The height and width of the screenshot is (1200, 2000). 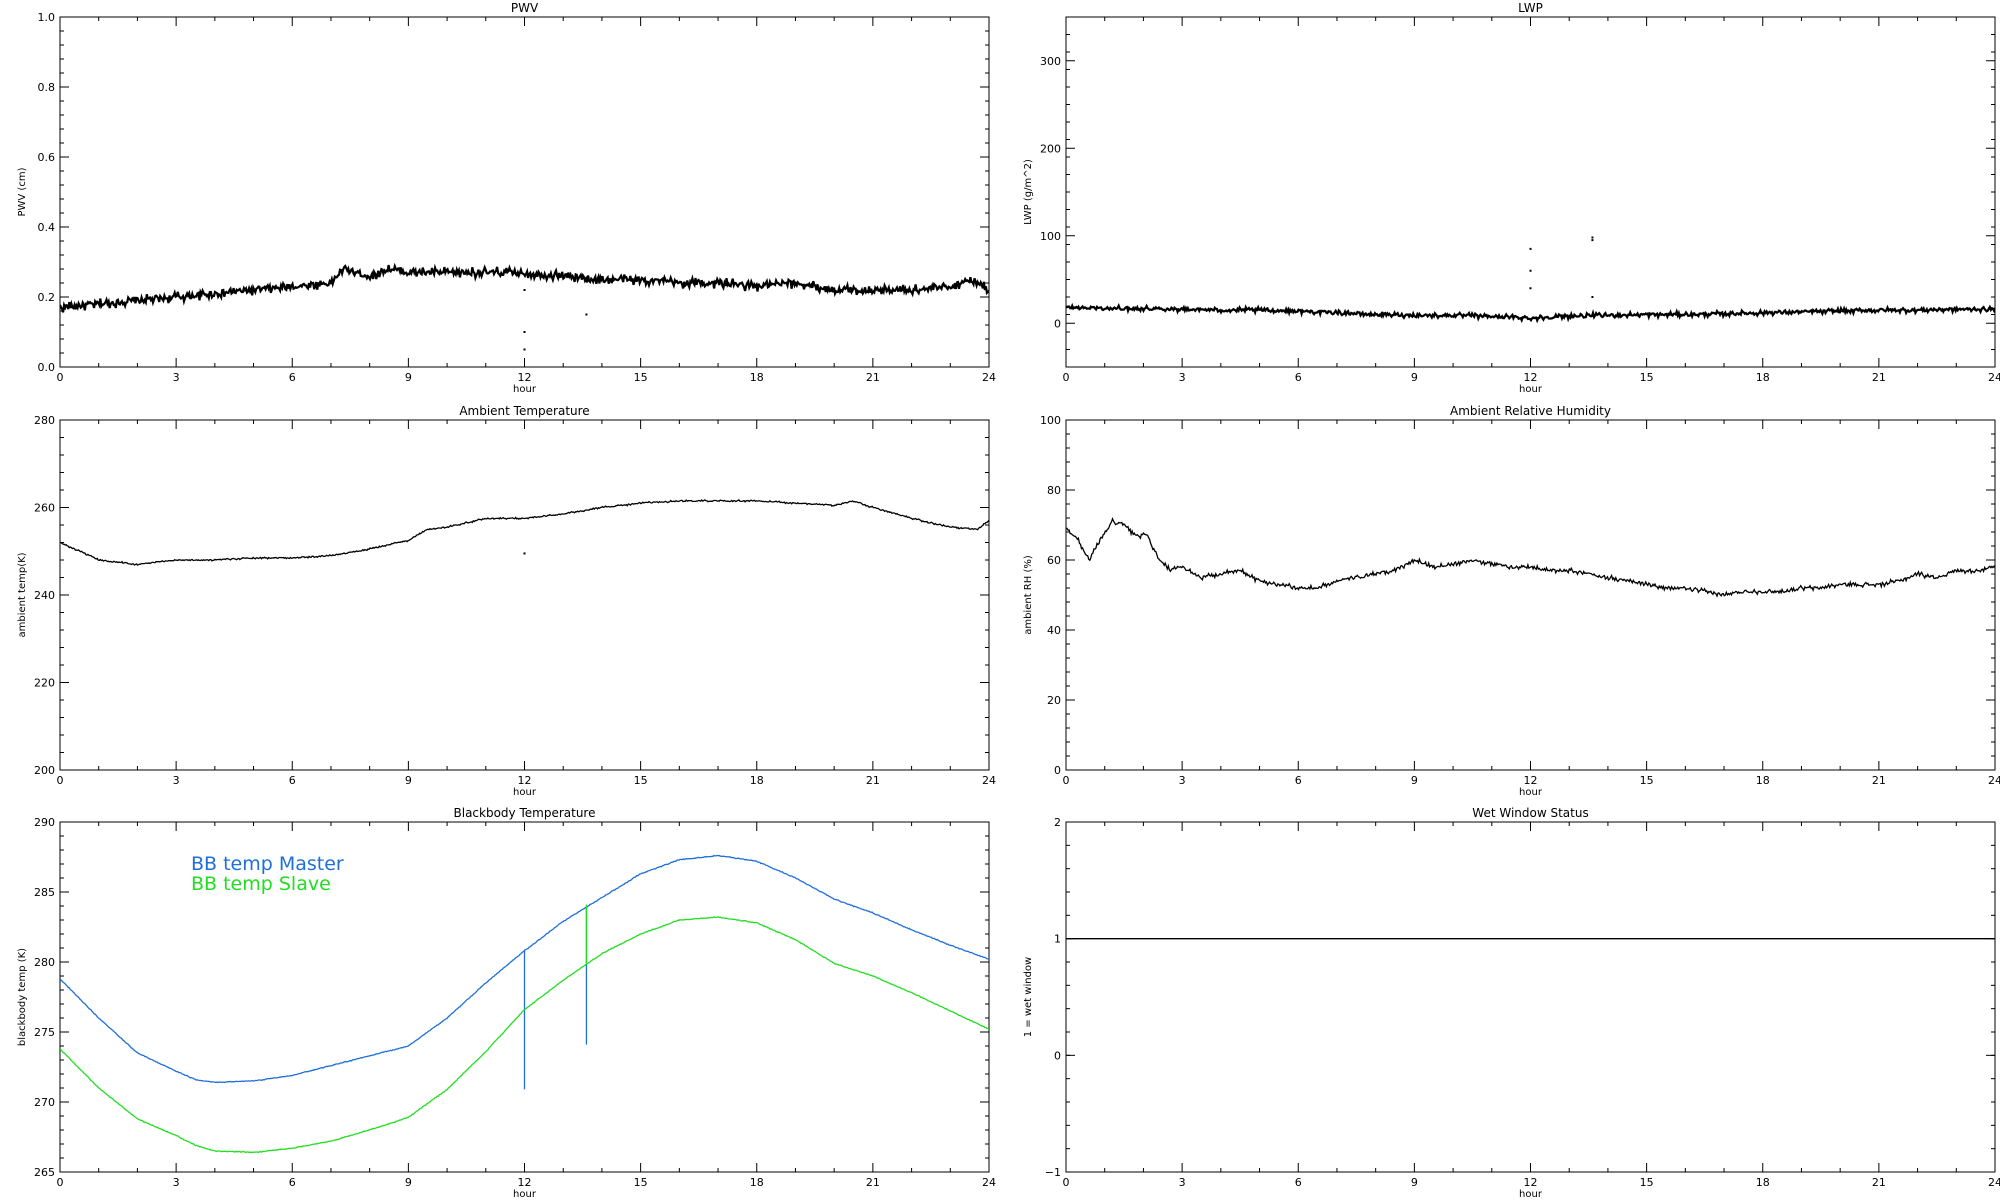 What do you see at coordinates (1054, 630) in the screenshot?
I see `y-tick-label: 40` at bounding box center [1054, 630].